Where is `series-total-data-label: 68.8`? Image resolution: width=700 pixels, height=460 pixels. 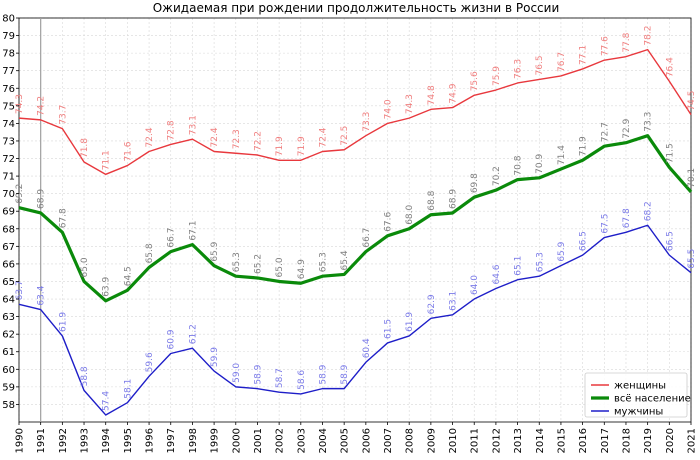
series-total-data-label: 68.8 is located at coordinates (432, 200).